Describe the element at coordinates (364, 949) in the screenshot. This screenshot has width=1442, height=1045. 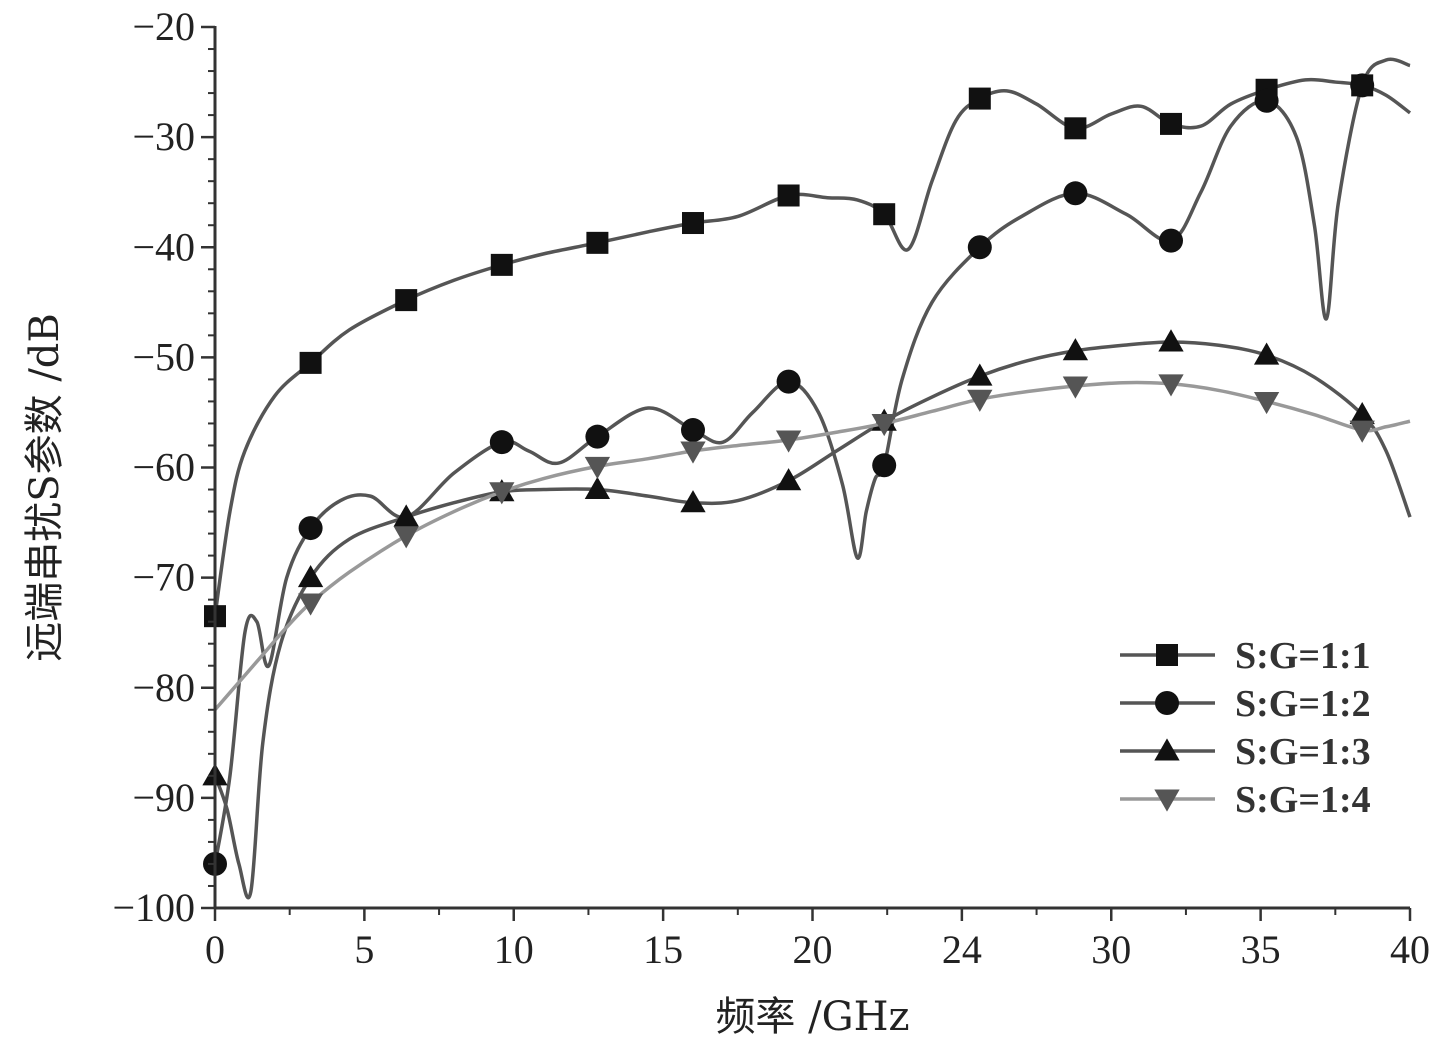
I see `x-tick-label: 5` at that location.